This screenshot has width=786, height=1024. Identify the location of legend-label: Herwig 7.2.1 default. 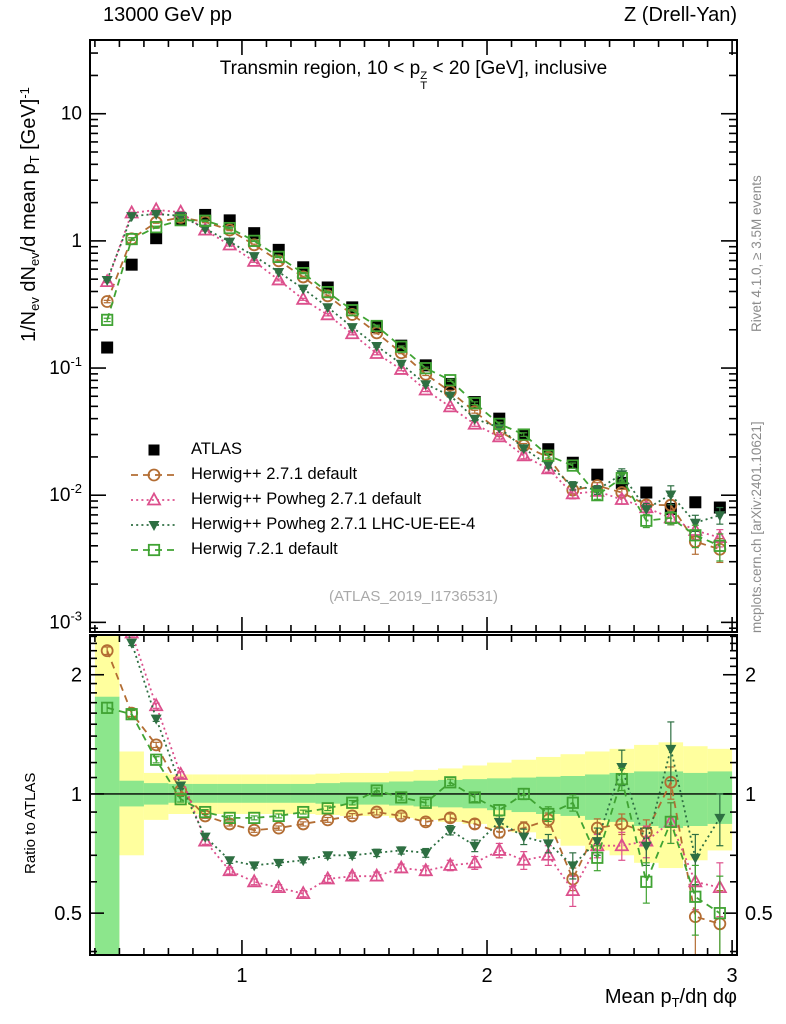
(264, 549).